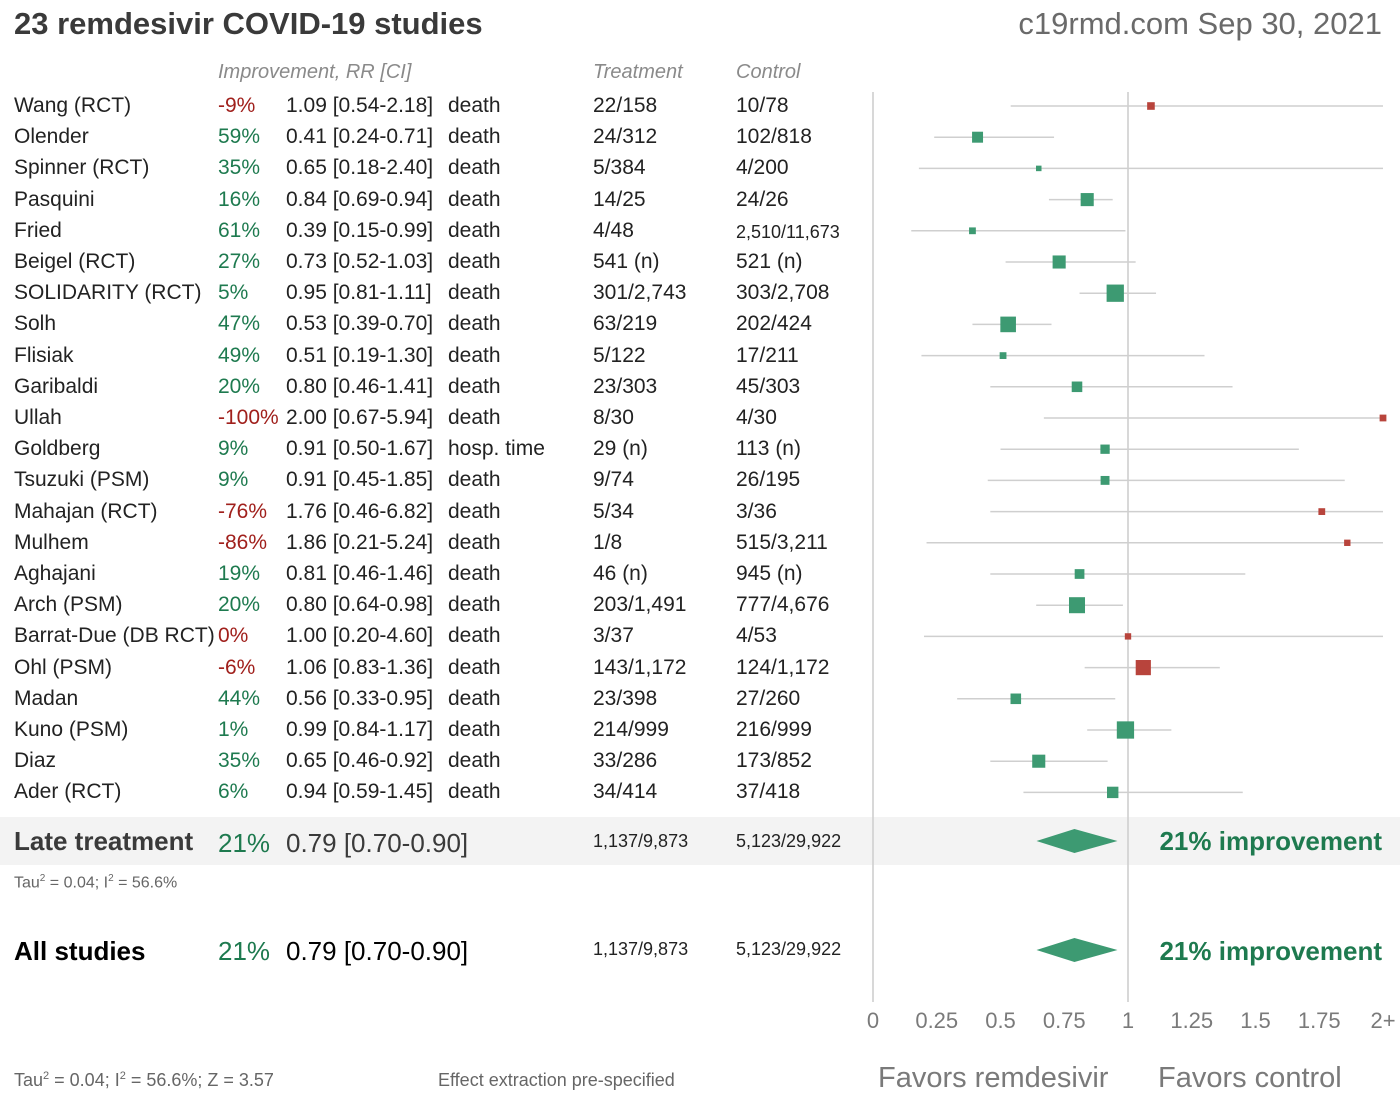 The image size is (1400, 1104). What do you see at coordinates (359, 293) in the screenshot?
I see `study-rr-ci: 0.95 [0.81-1.11]` at bounding box center [359, 293].